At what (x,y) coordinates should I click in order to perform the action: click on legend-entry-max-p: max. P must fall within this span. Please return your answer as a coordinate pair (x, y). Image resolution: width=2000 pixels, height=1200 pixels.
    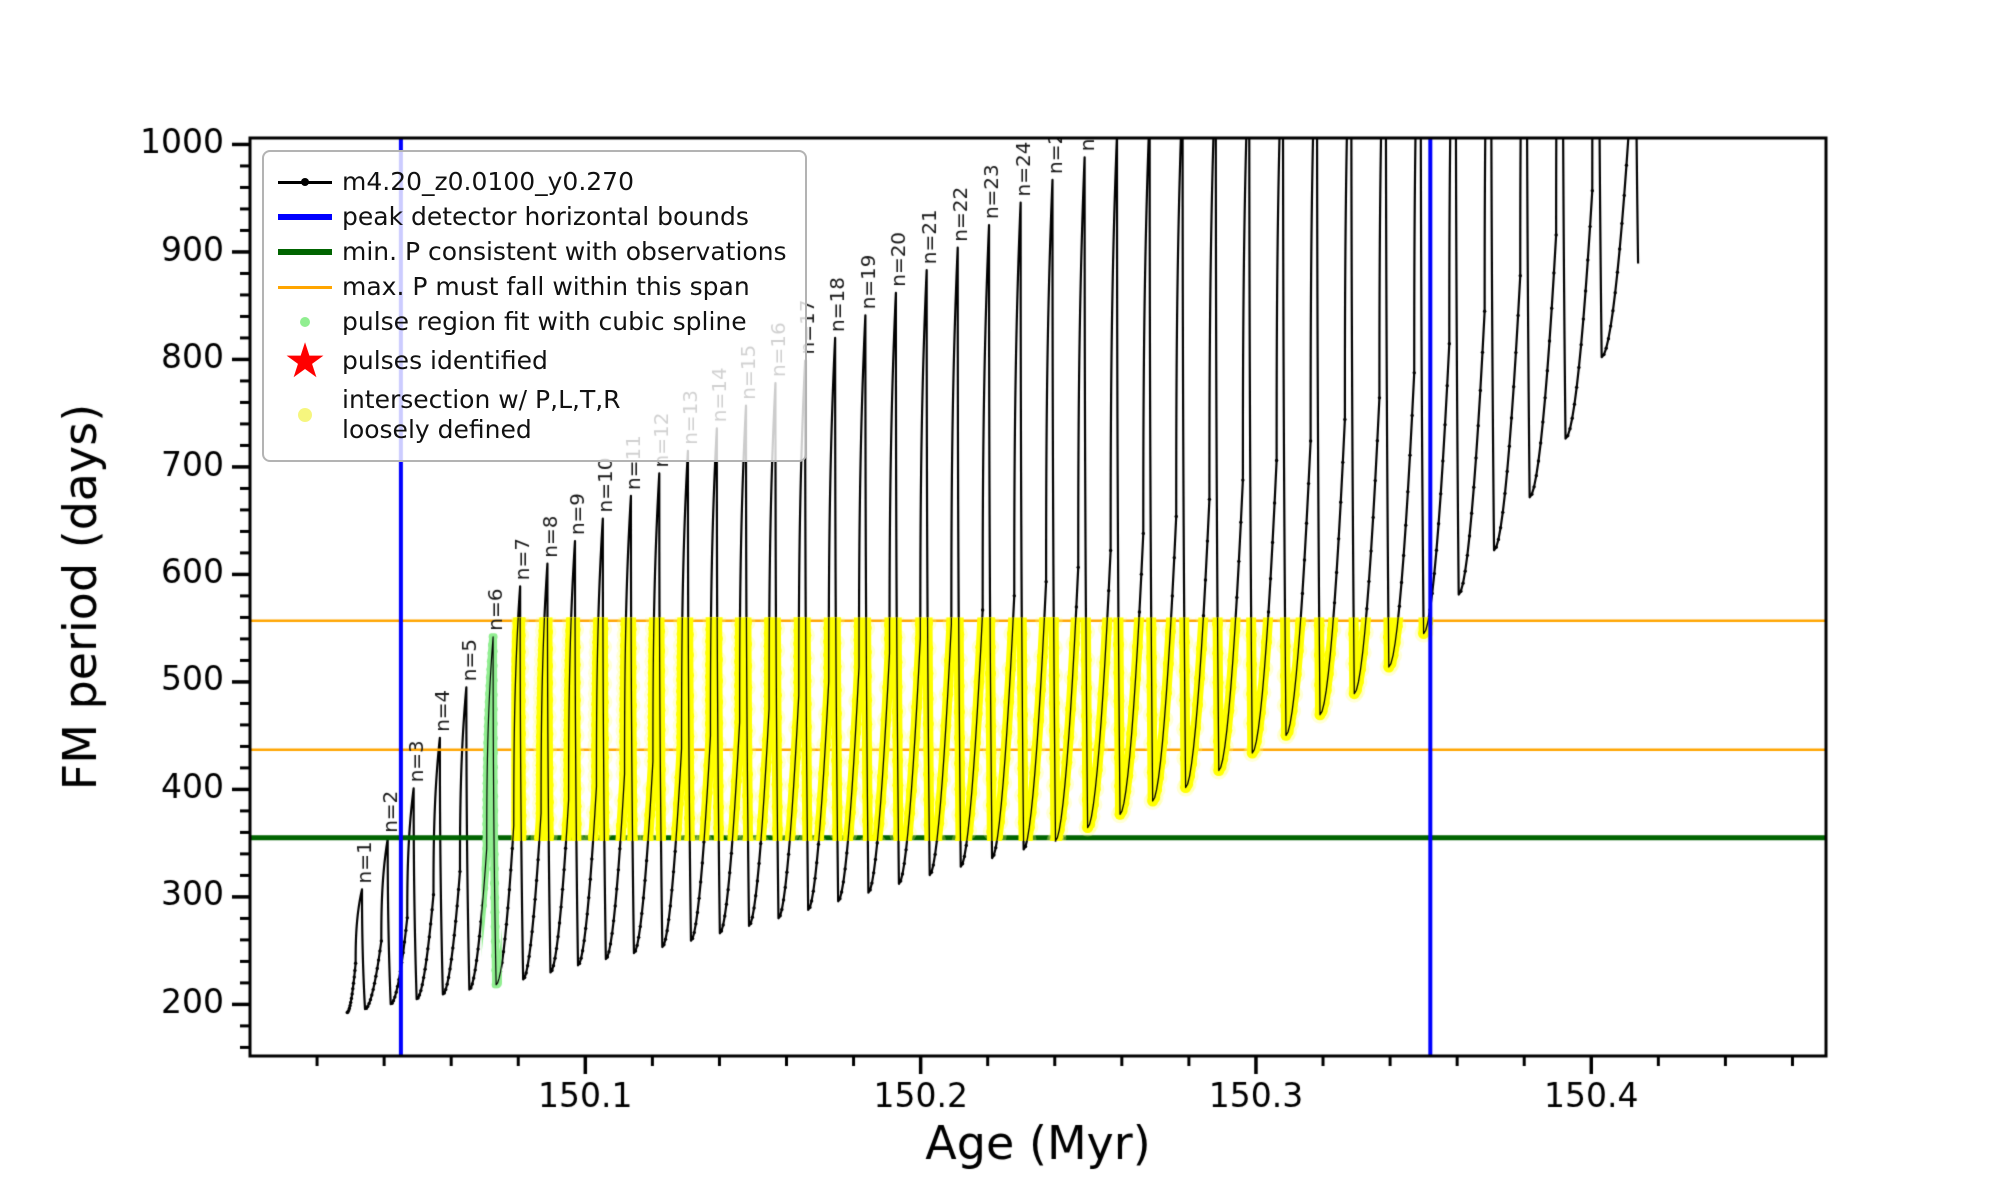
    Looking at the image, I should click on (530, 287).